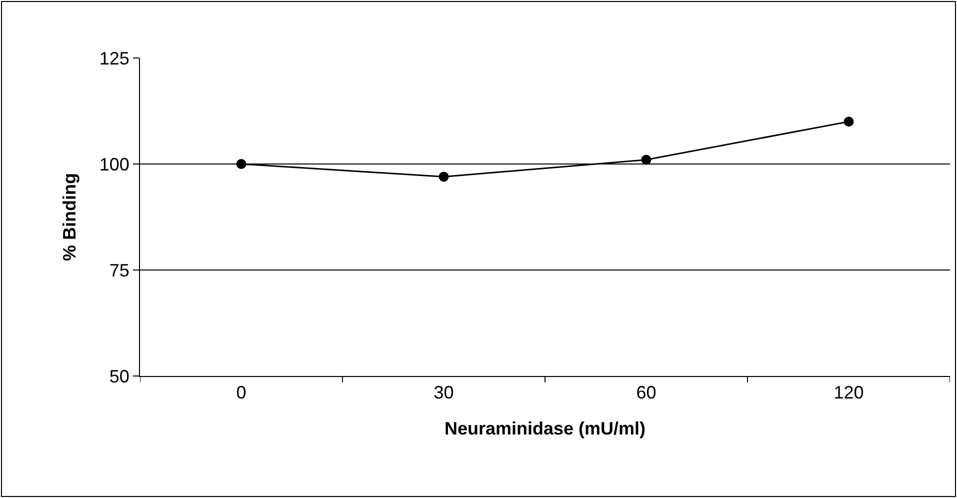 Image resolution: width=957 pixels, height=498 pixels. I want to click on y-tick-label: 50, so click(119, 376).